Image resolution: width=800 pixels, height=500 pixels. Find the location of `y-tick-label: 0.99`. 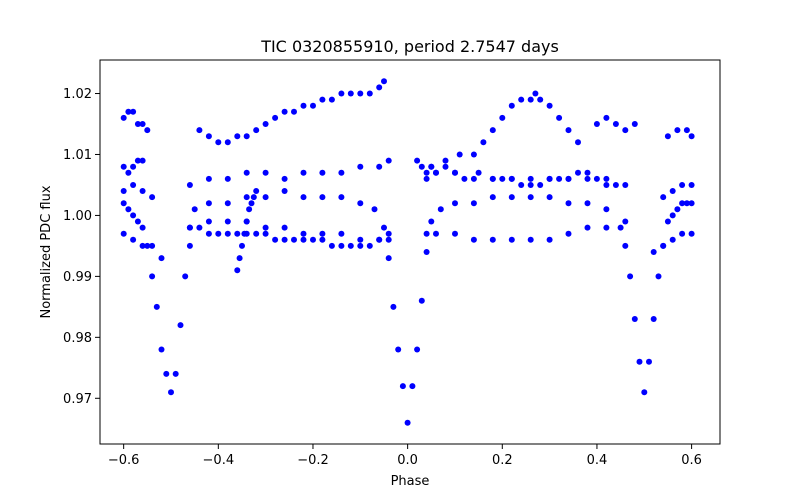

y-tick-label: 0.99 is located at coordinates (77, 277).